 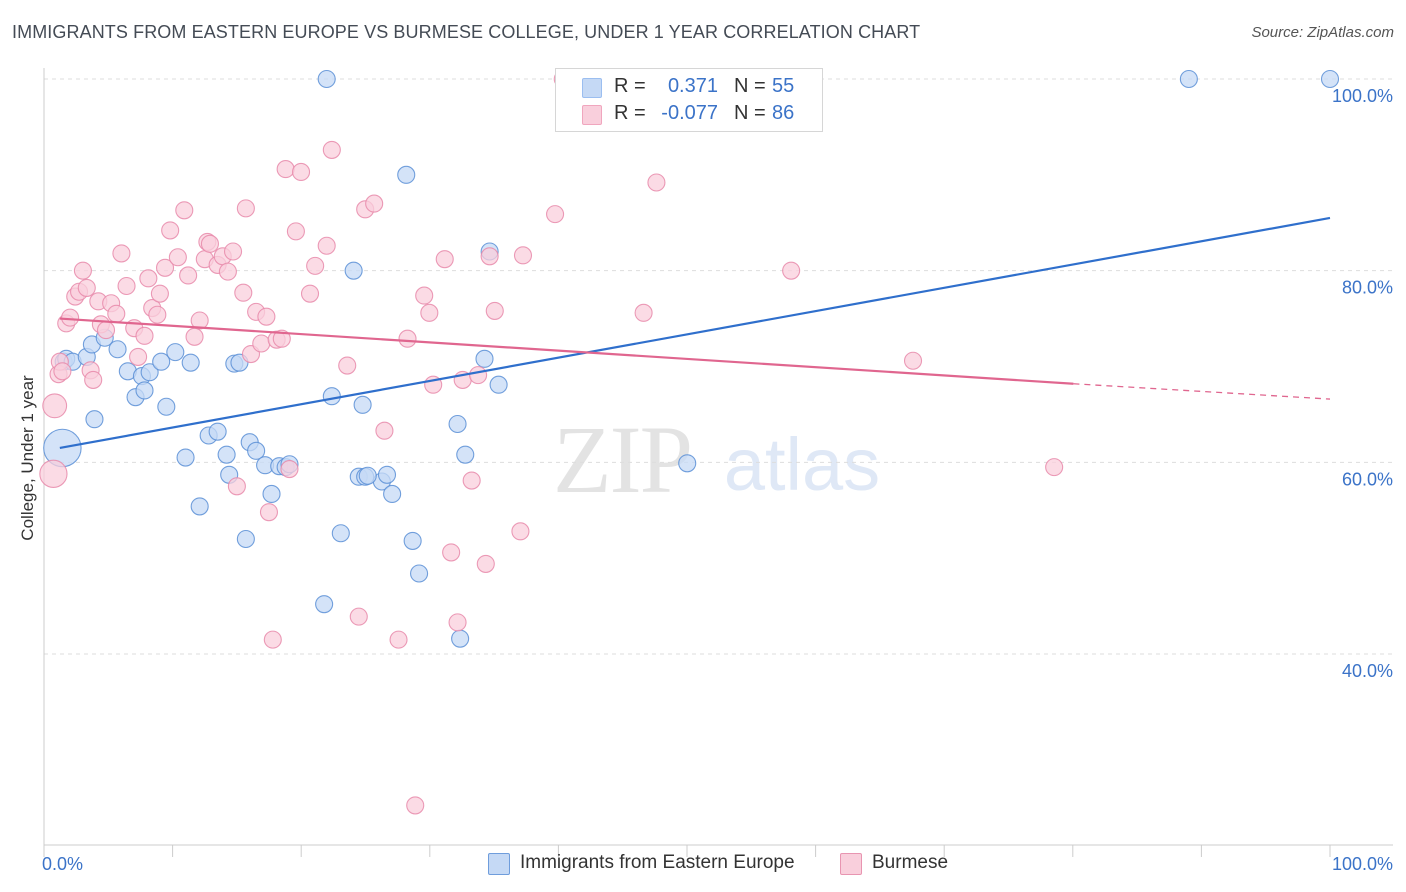 What do you see at coordinates (592, 88) in the screenshot?
I see `legend-swatch-eastern-europe` at bounding box center [592, 88].